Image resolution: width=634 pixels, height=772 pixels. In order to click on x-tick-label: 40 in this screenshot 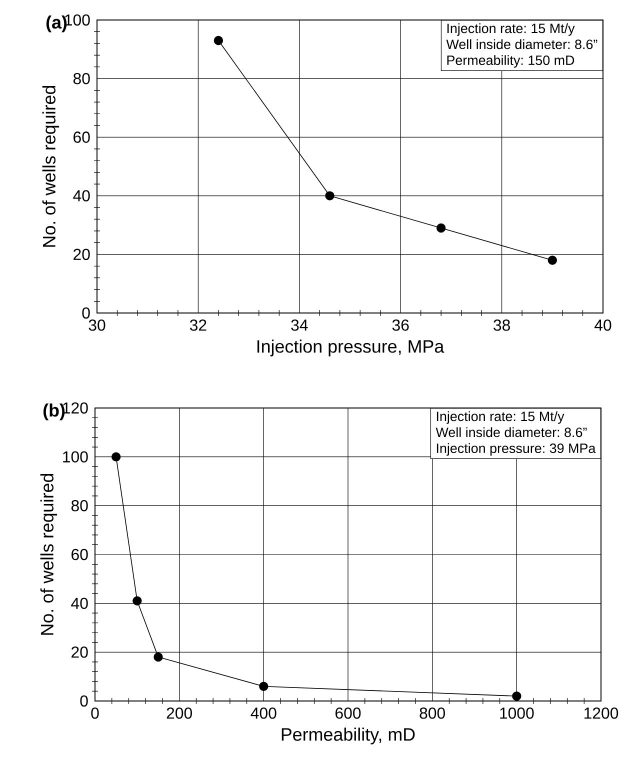, I will do `click(603, 325)`.